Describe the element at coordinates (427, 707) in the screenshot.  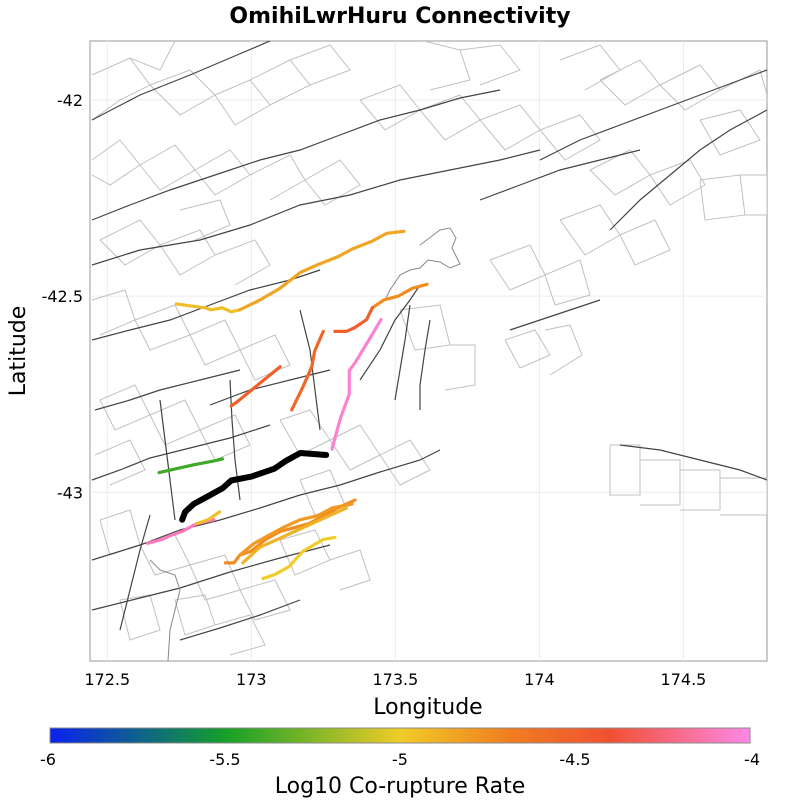
I see `x-axis-label: Longitude` at that location.